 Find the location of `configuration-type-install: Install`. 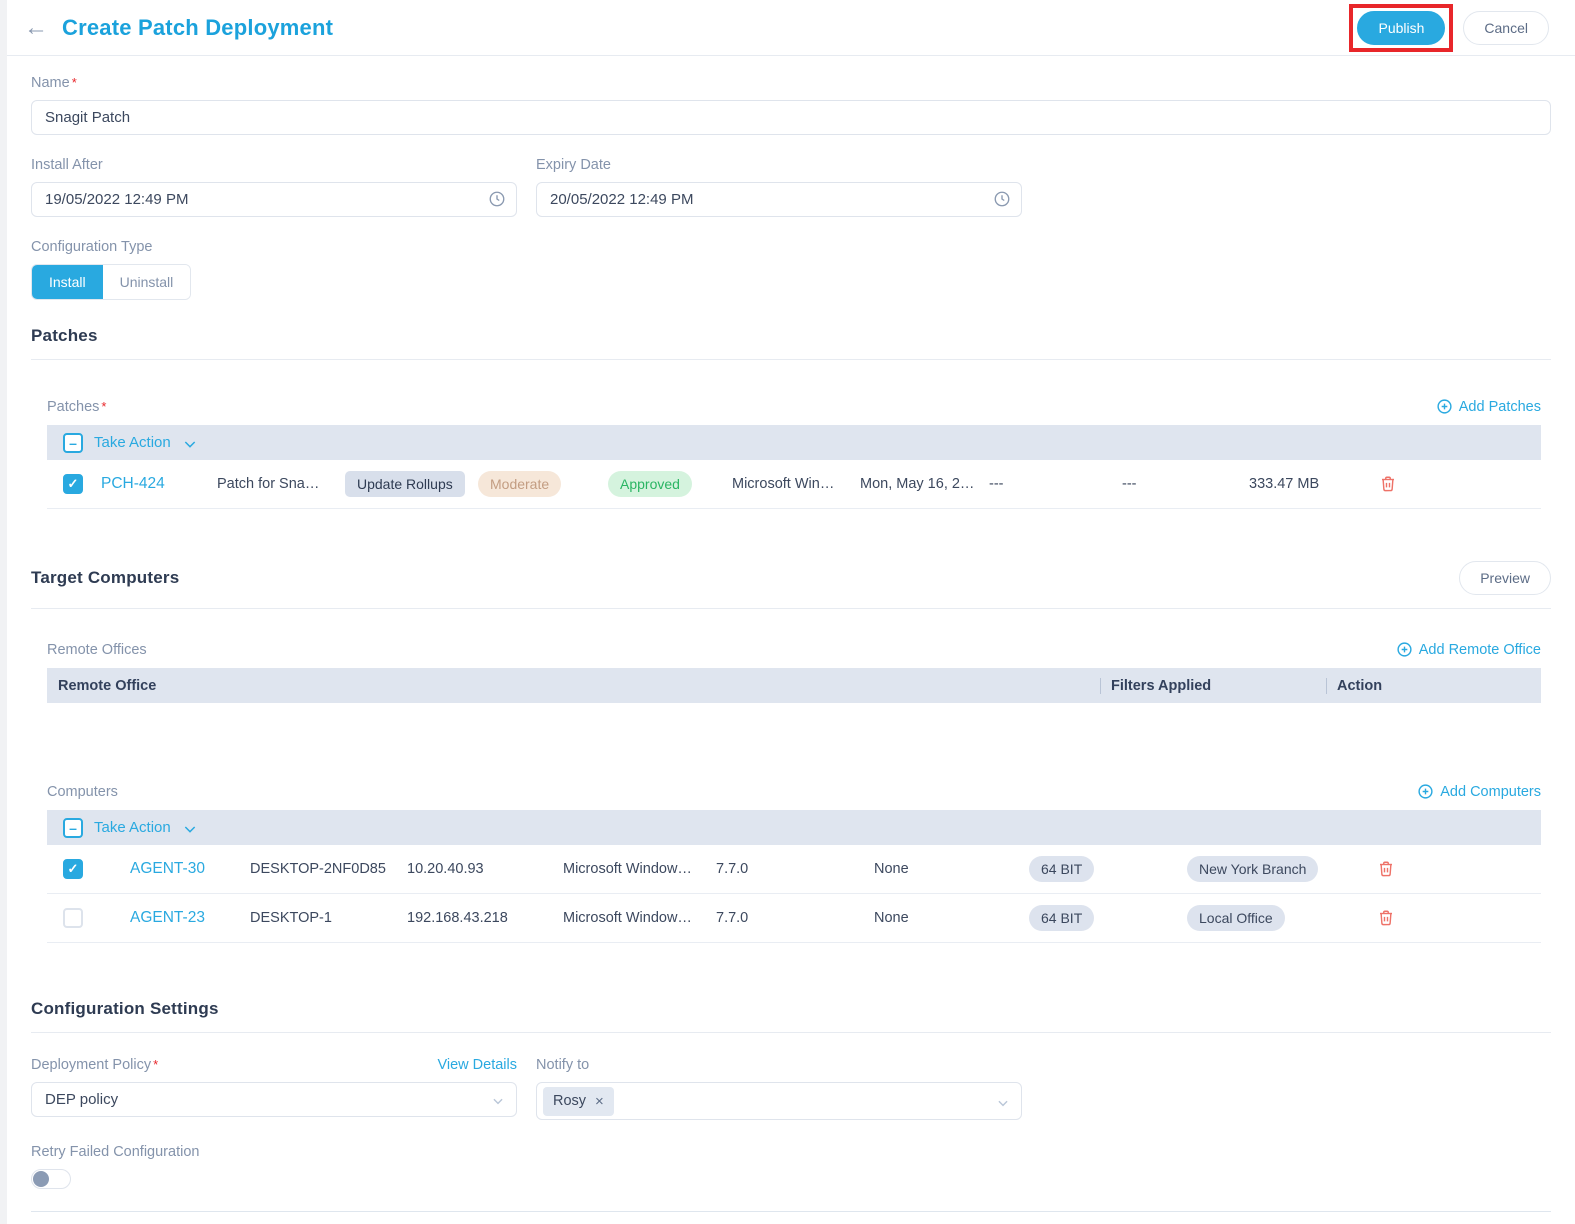

configuration-type-install: Install is located at coordinates (67, 282).